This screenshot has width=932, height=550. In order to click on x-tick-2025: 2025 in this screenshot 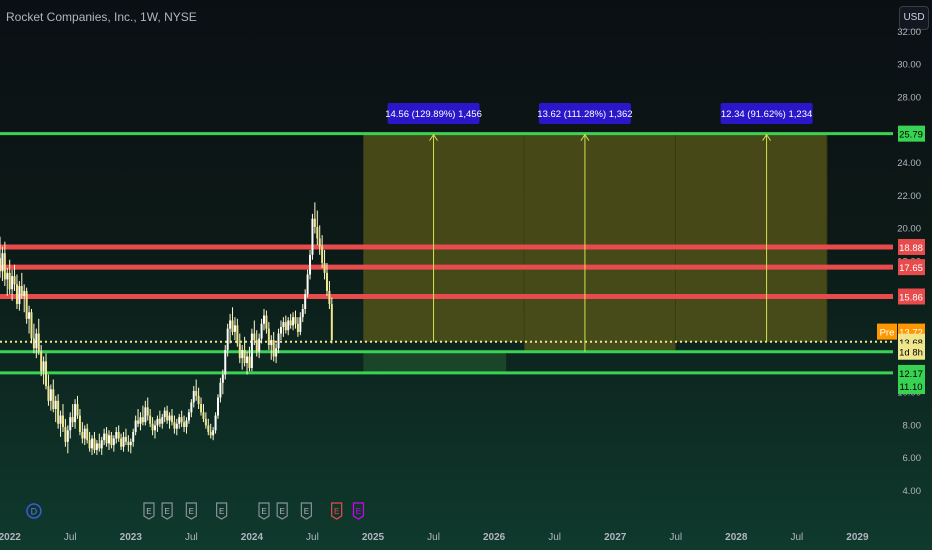, I will do `click(373, 537)`.